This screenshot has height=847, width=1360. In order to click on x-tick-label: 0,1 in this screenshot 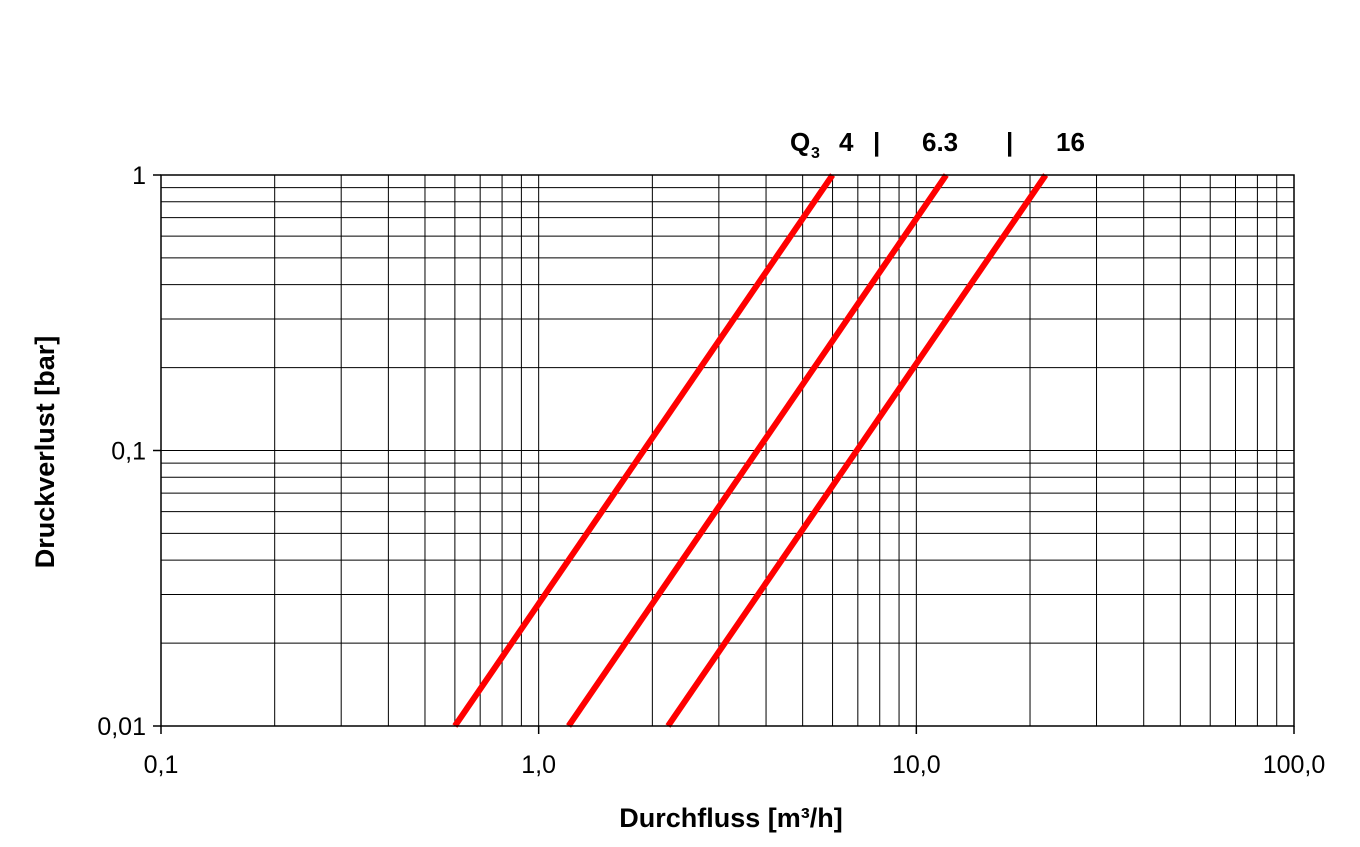, I will do `click(161, 765)`.